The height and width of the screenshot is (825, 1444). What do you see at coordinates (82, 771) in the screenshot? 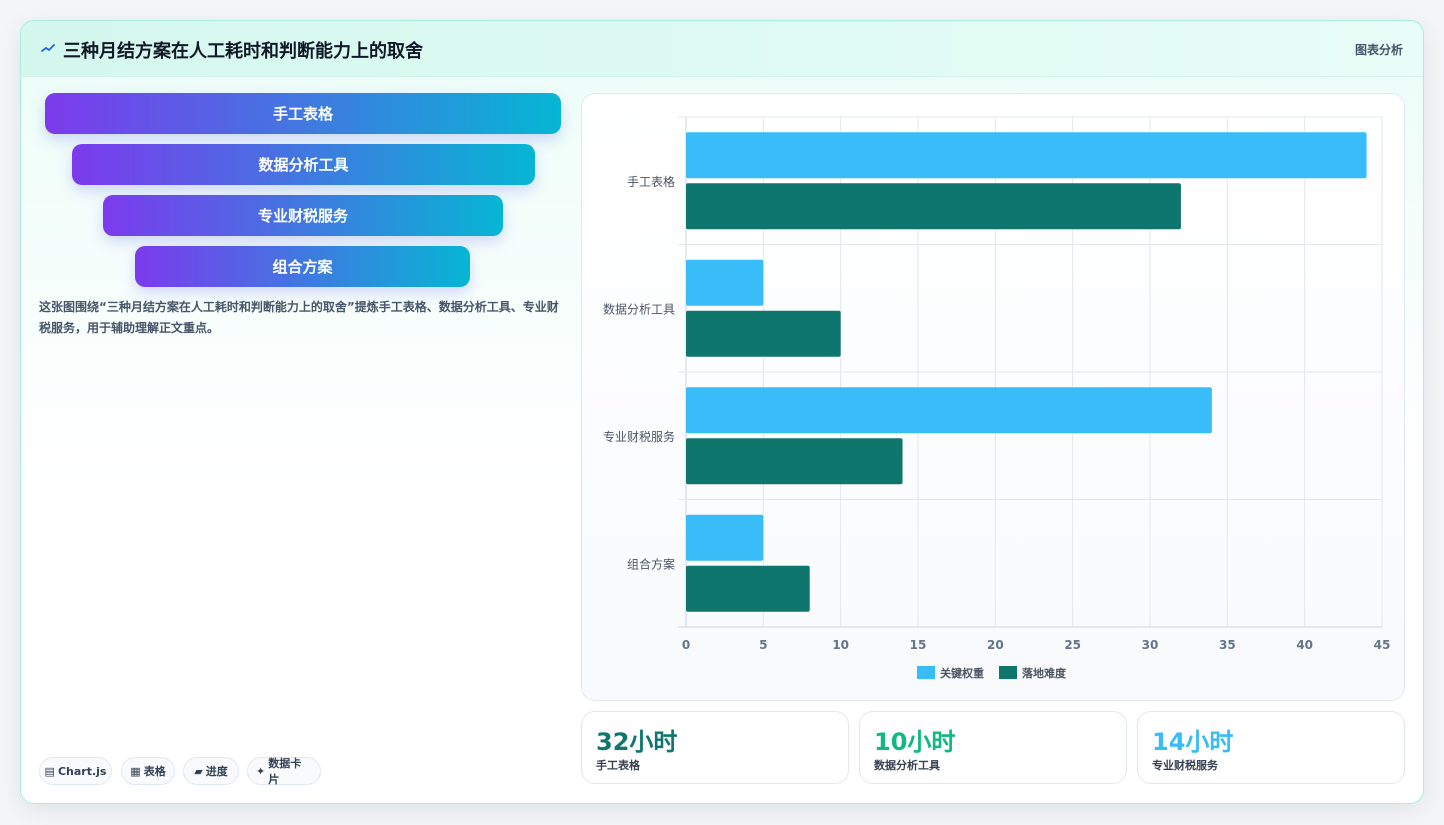
I see `chip-label: Chart.js` at bounding box center [82, 771].